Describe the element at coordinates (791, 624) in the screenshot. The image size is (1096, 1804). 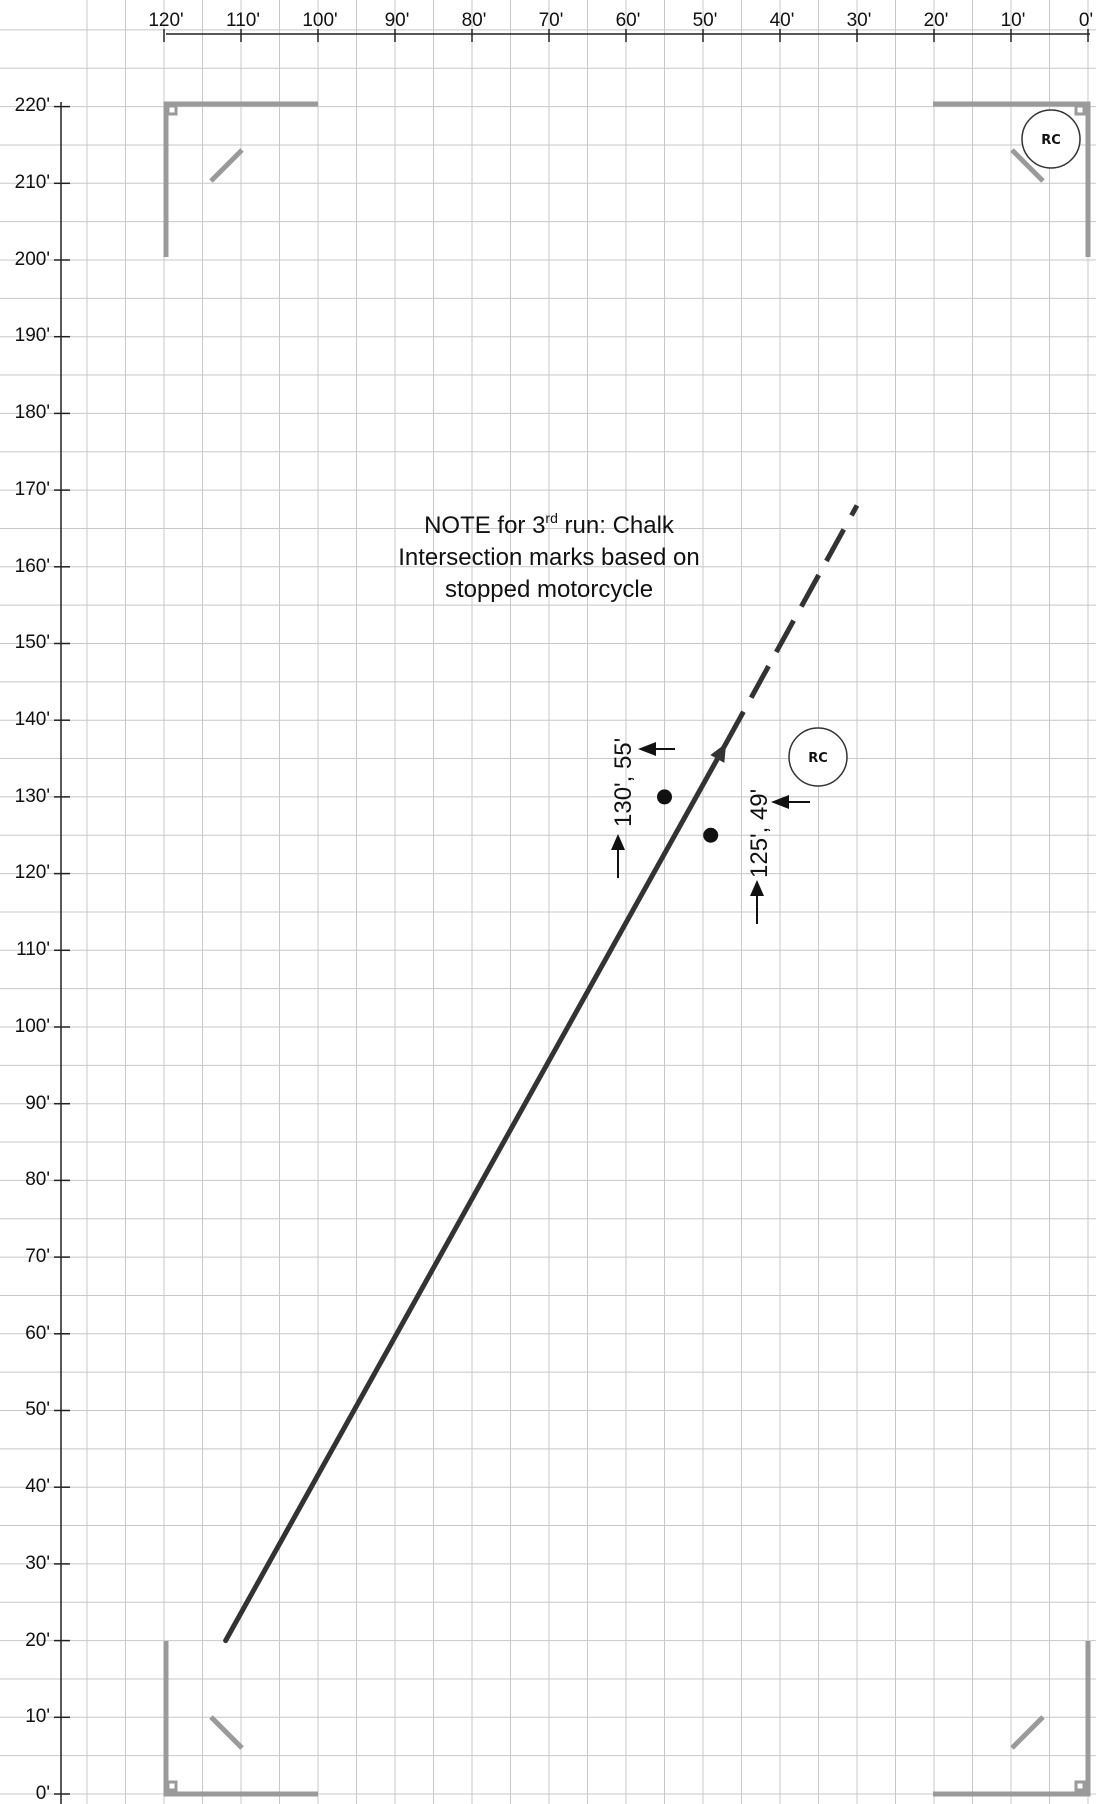
I see `path-dashed-line` at that location.